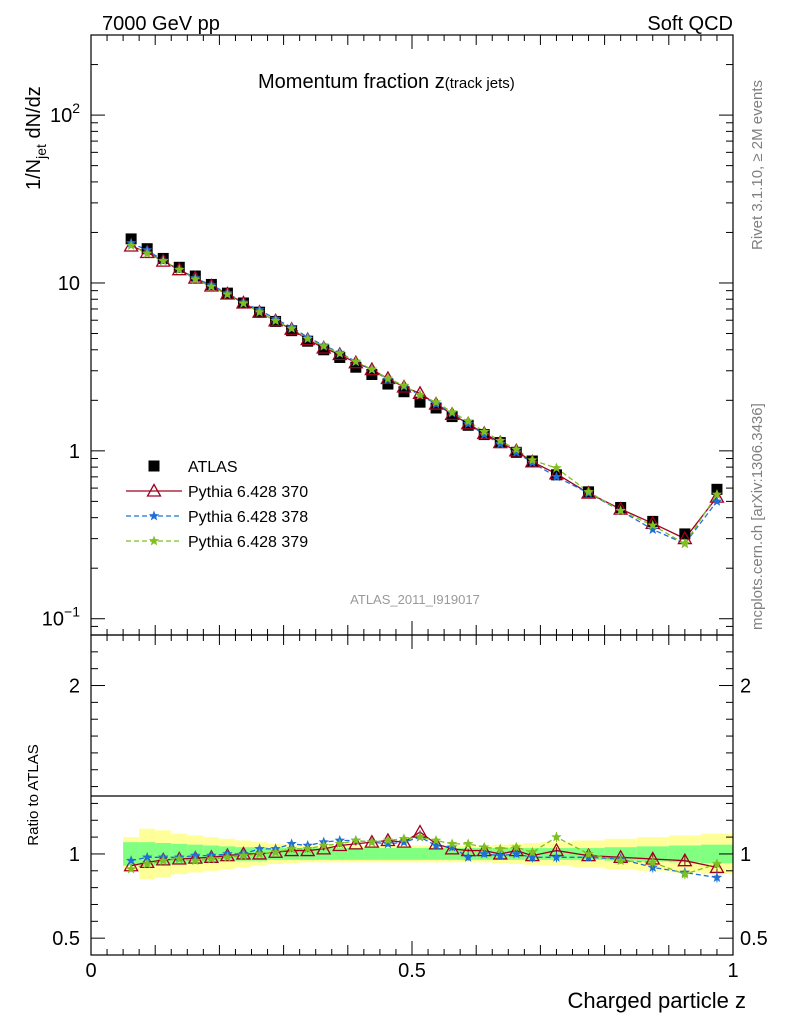 This screenshot has height=1024, width=786. Describe the element at coordinates (351, 82) in the screenshot. I see `main-title-text: Momentum fraction z` at that location.